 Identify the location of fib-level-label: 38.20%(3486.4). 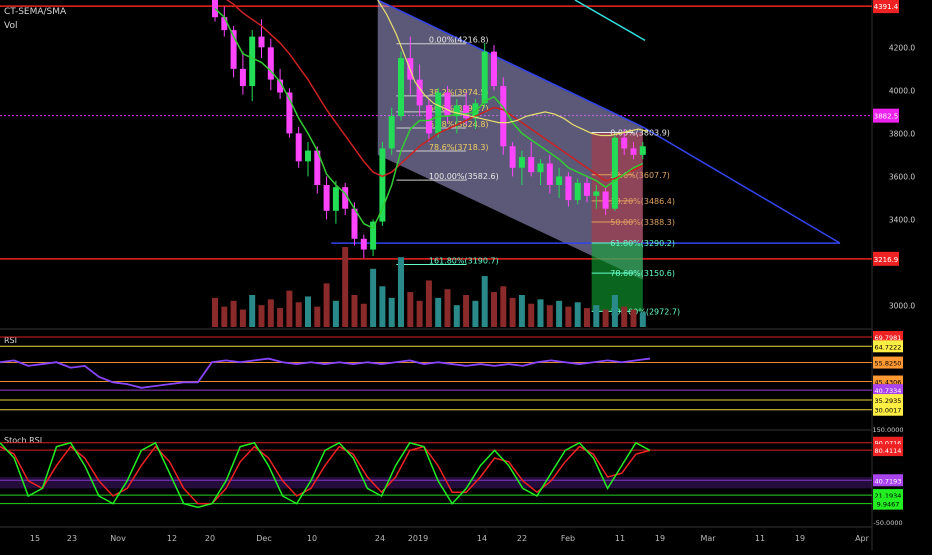
(642, 201).